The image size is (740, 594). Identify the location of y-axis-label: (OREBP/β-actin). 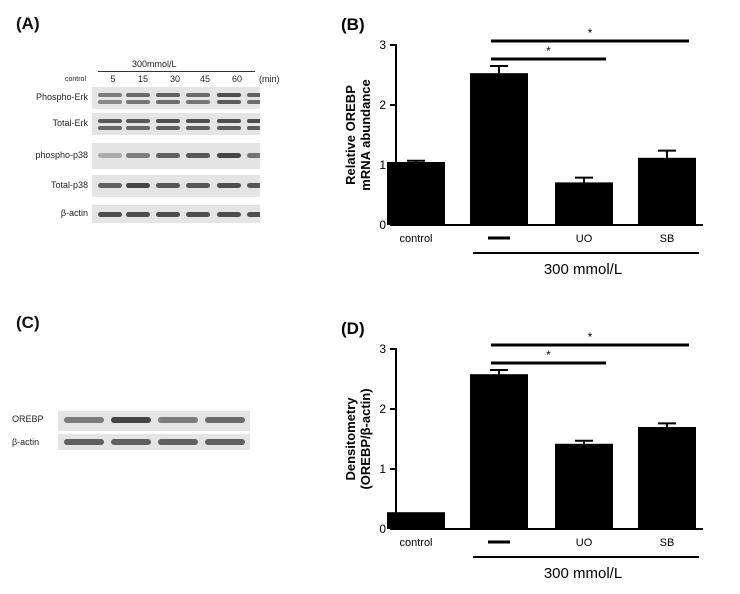
(365, 438).